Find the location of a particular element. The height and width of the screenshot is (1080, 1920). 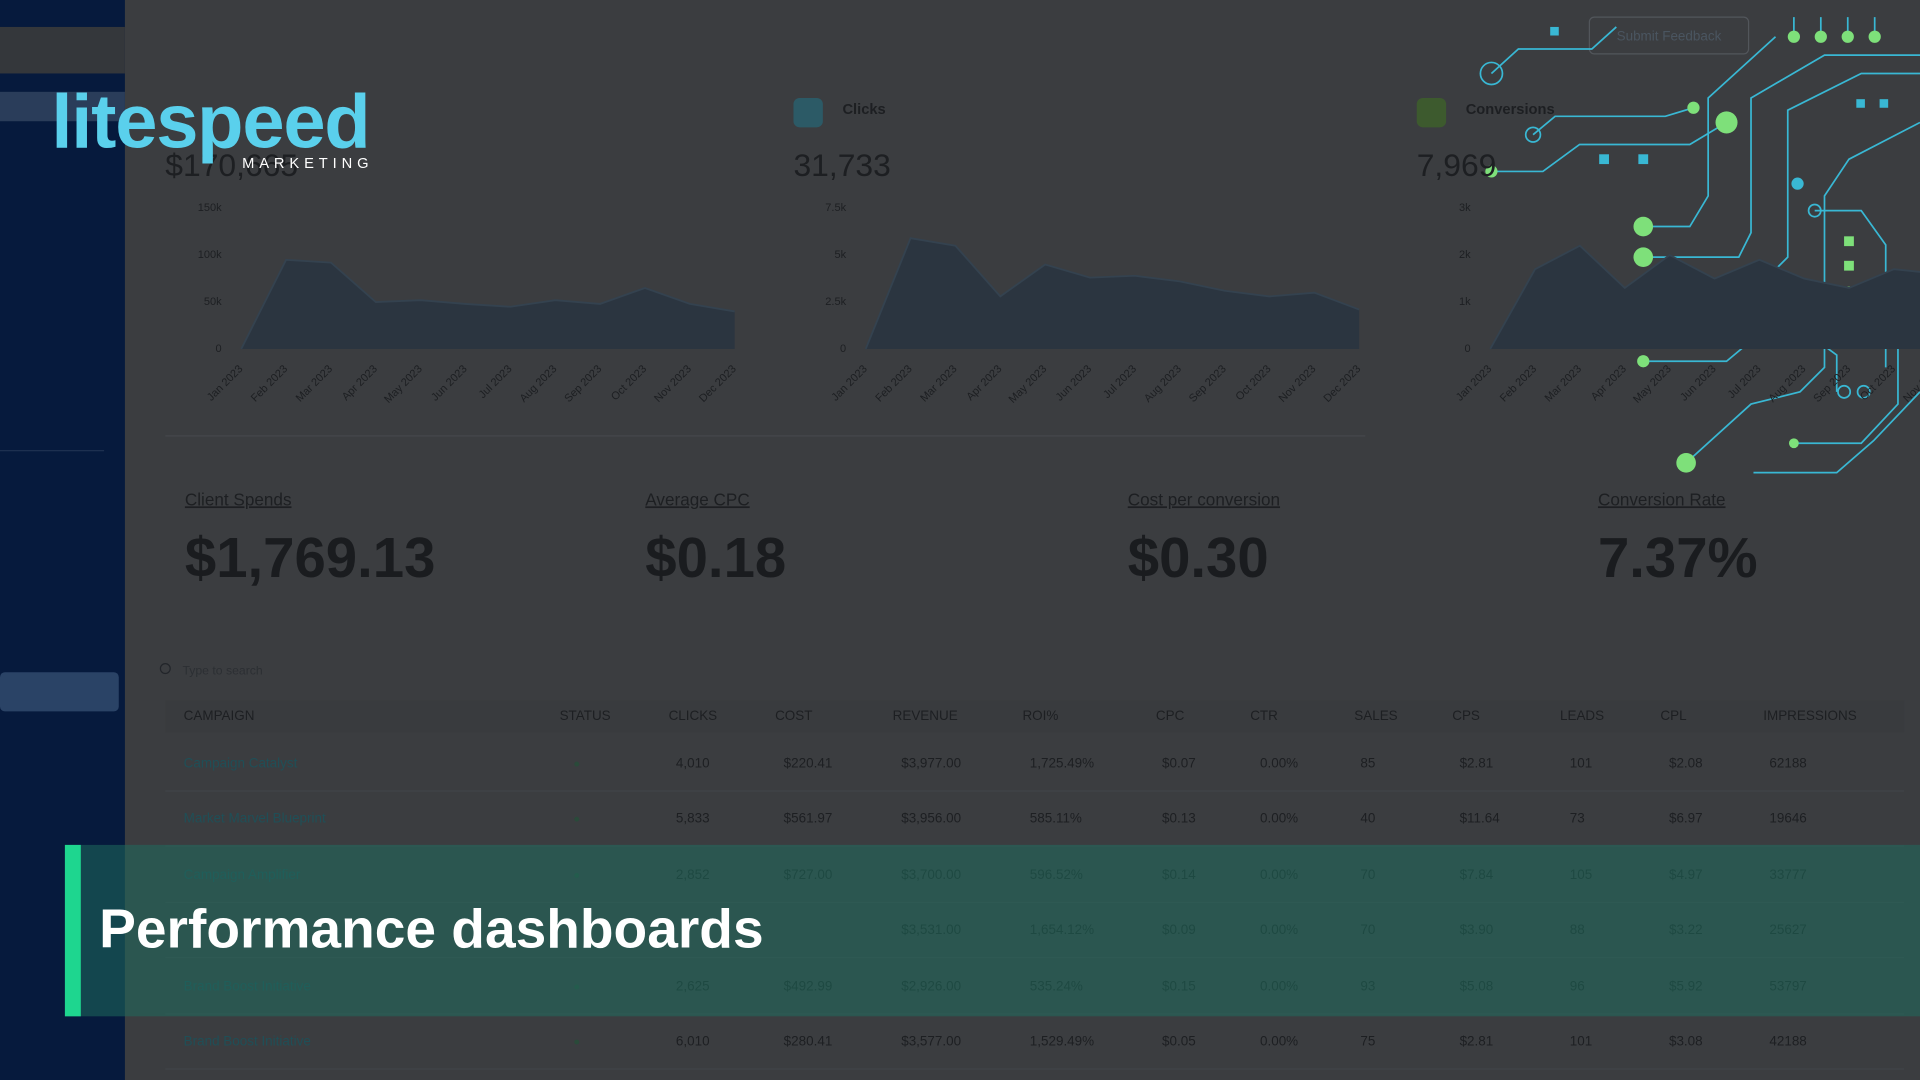

table-cell: 62188 is located at coordinates (1787, 763).